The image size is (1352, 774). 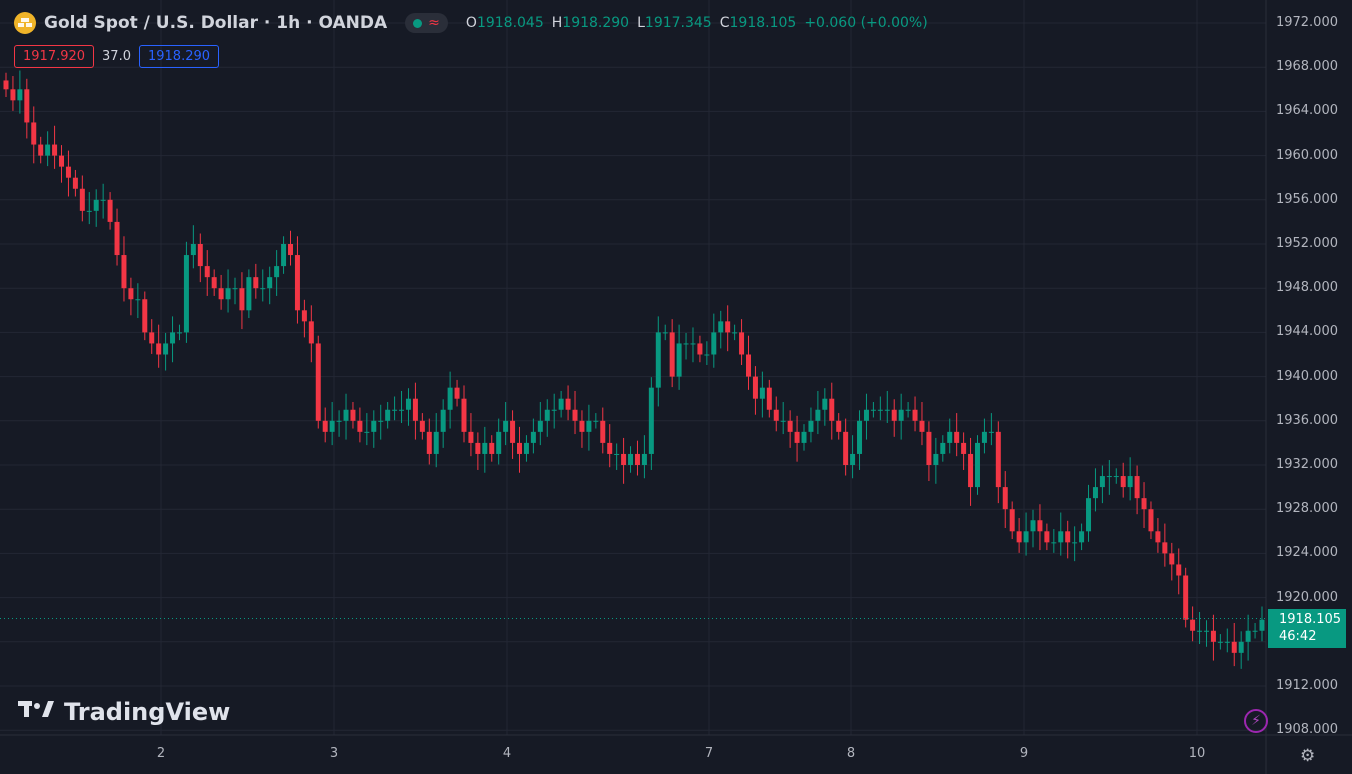 I want to click on spread-value: 37.0, so click(x=116, y=56).